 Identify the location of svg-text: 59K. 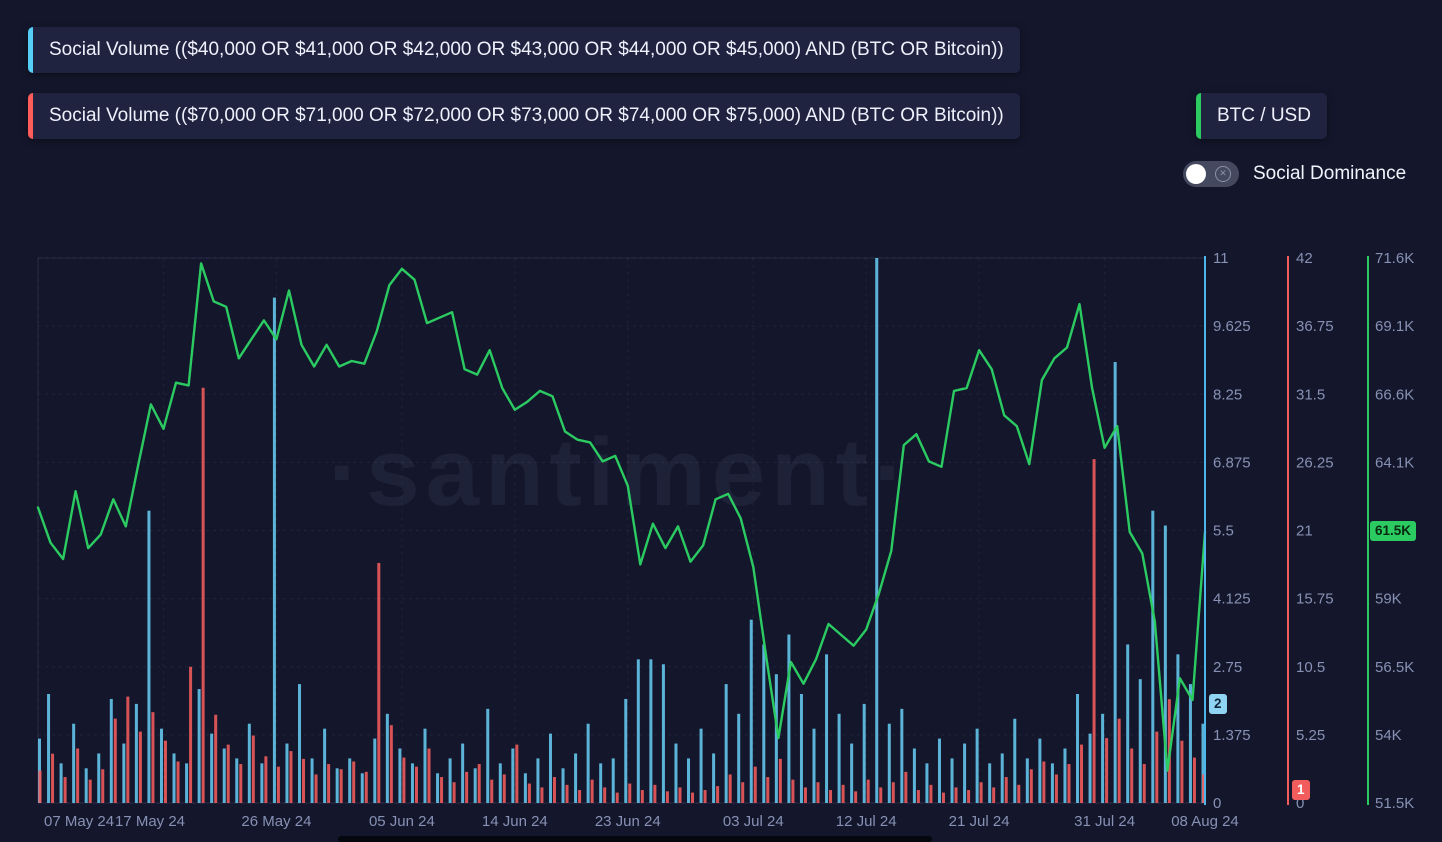
(1388, 599).